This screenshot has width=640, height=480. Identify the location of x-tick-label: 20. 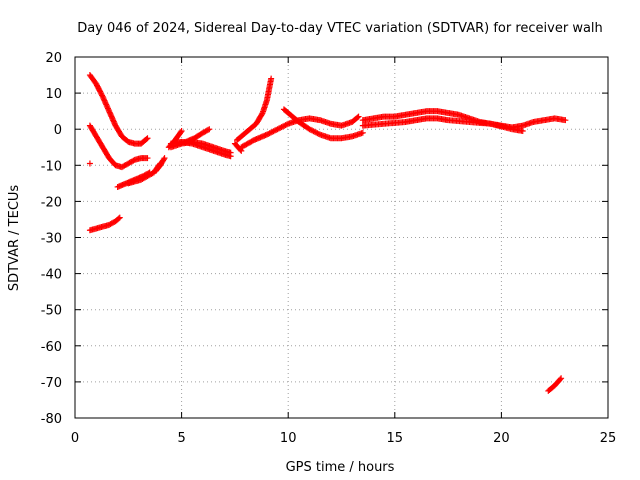
(501, 438).